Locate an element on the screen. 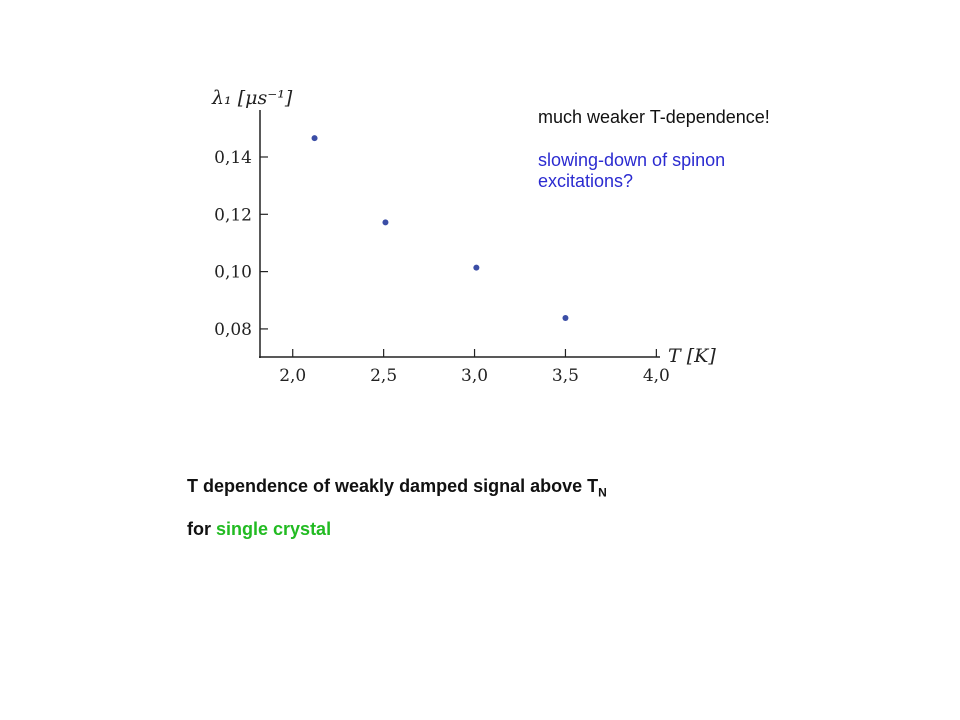 The image size is (960, 720). x-tick-label: 3,5 is located at coordinates (565, 376).